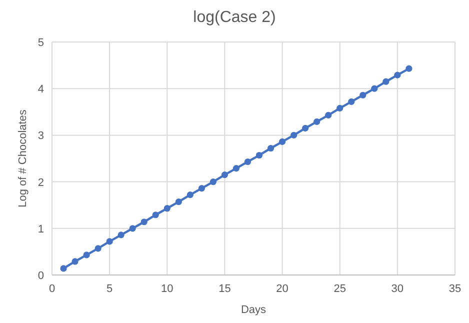  What do you see at coordinates (41, 276) in the screenshot?
I see `y-tick-label: 0` at bounding box center [41, 276].